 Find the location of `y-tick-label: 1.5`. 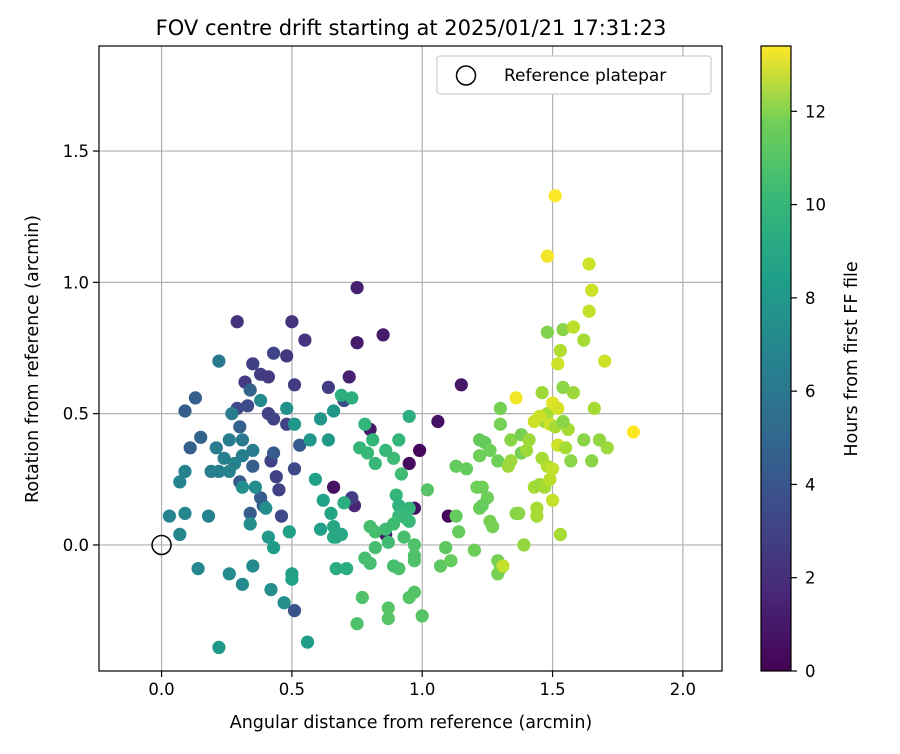

y-tick-label: 1.5 is located at coordinates (76, 151).